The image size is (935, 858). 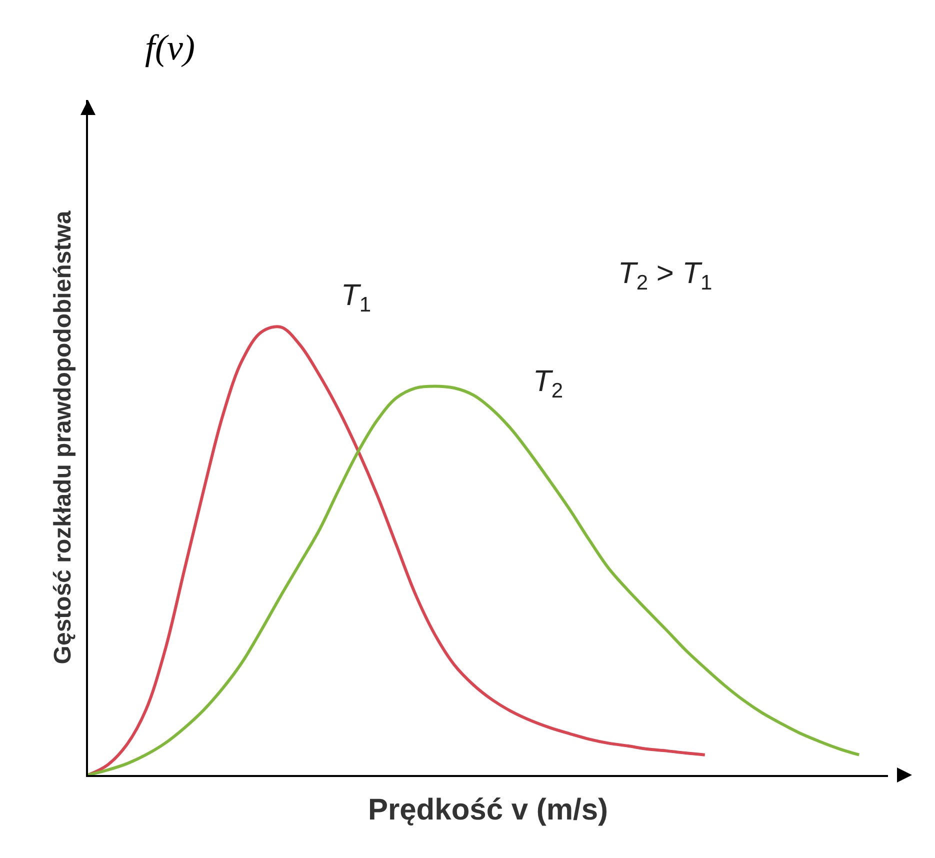 I want to click on text: T$_{2}$ > T$_{1}$, so click(x=665, y=275).